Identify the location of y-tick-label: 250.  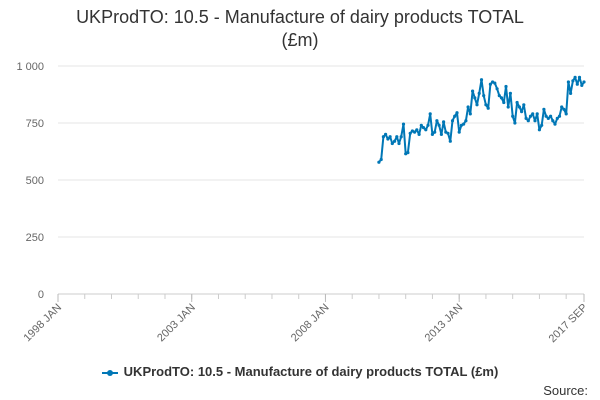
(35, 238).